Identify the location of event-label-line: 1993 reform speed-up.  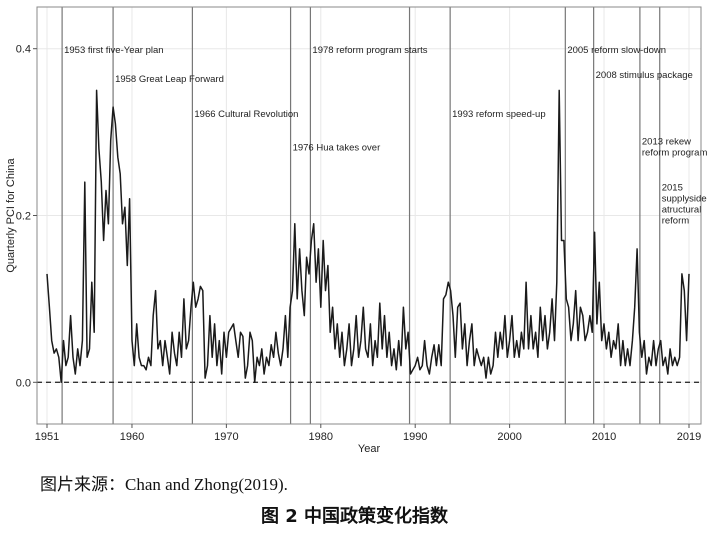
(498, 114).